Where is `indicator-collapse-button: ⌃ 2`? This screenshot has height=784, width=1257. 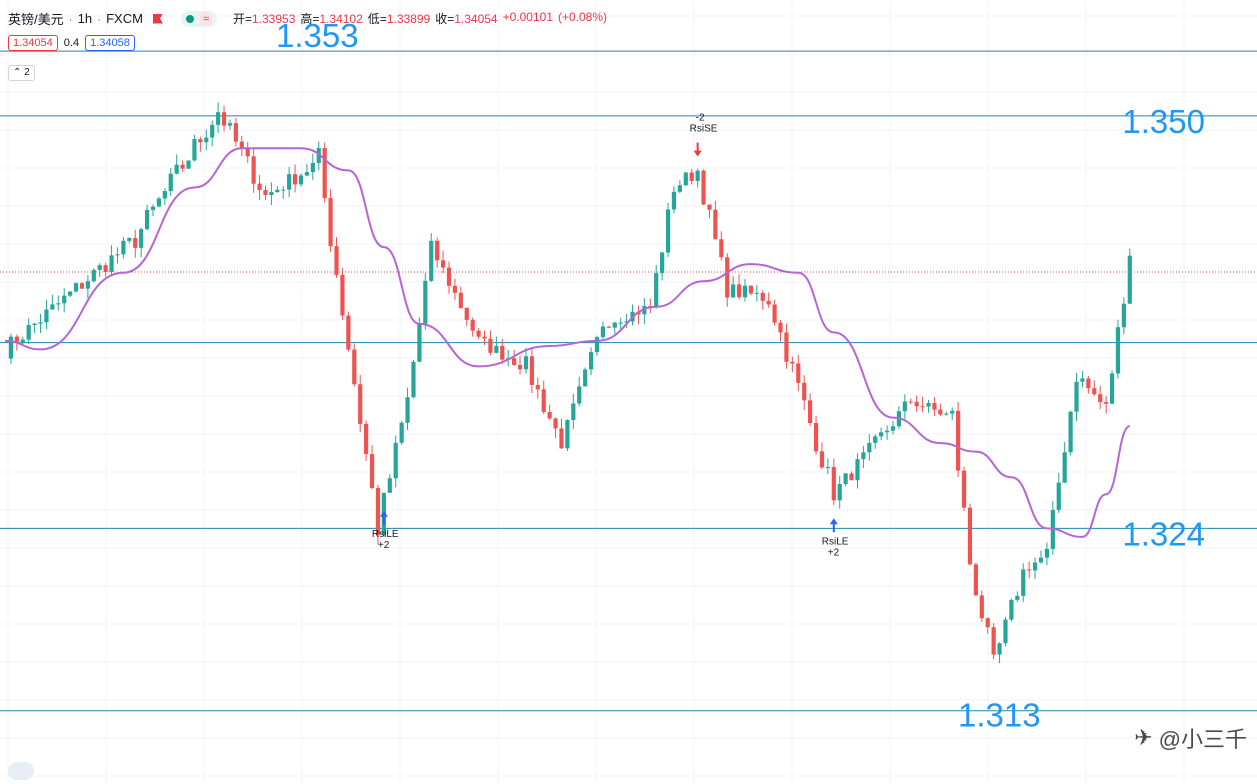
indicator-collapse-button: ⌃ 2 is located at coordinates (21, 73).